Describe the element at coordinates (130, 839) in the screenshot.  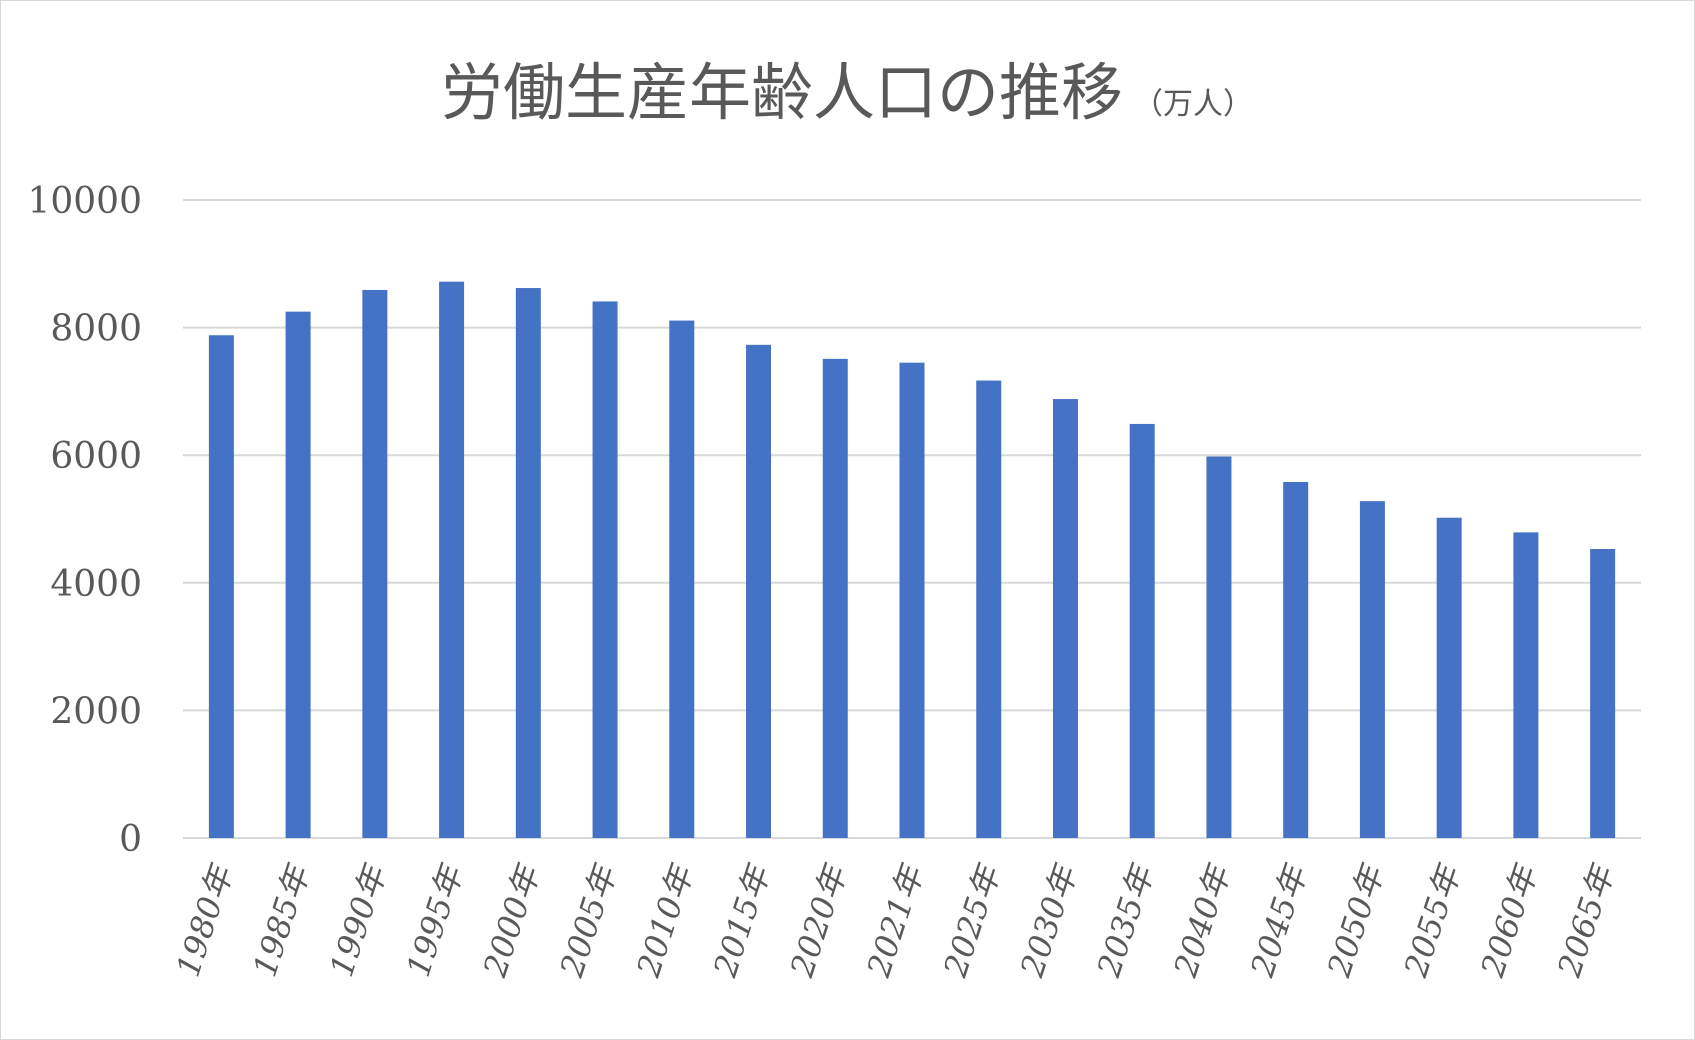
I see `y-tick-label: 0` at that location.